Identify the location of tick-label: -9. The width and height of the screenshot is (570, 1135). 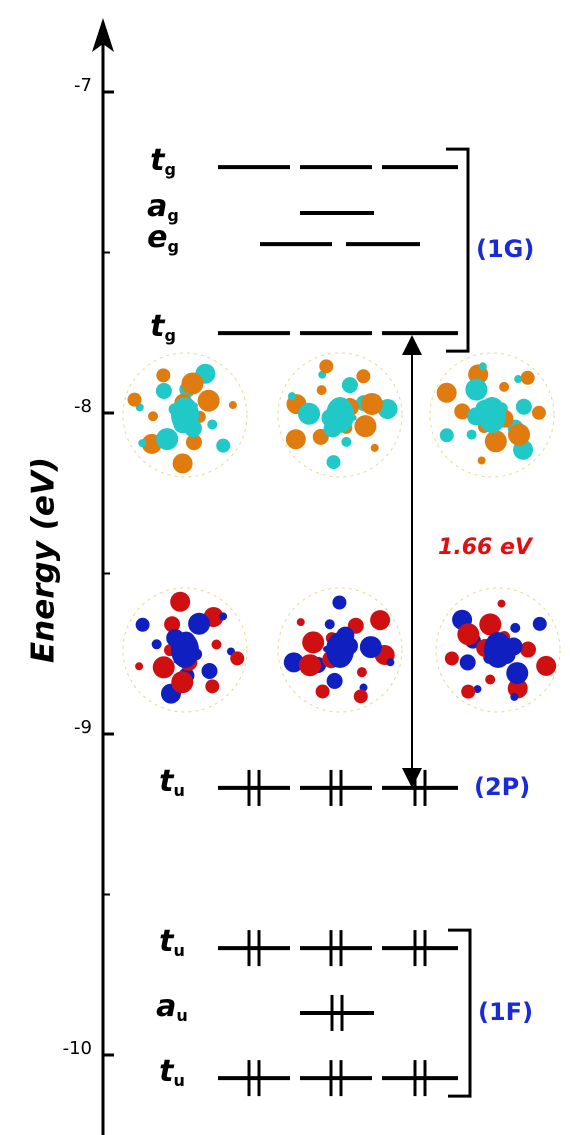
(83, 727).